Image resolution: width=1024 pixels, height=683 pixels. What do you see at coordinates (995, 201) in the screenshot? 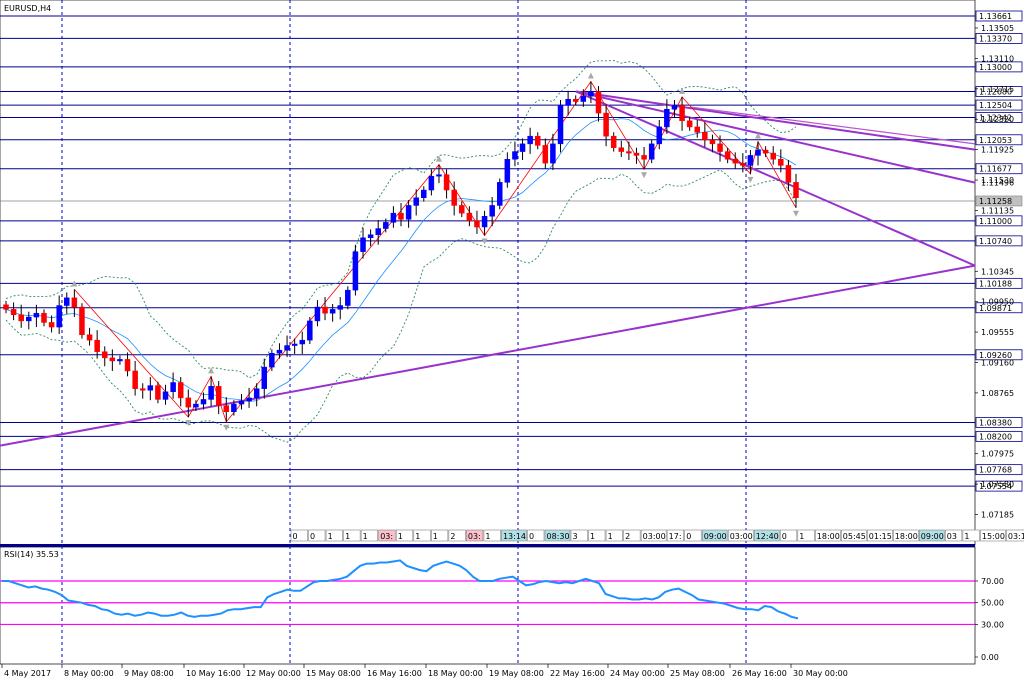
I see `current-price-label: 1.11258` at bounding box center [995, 201].